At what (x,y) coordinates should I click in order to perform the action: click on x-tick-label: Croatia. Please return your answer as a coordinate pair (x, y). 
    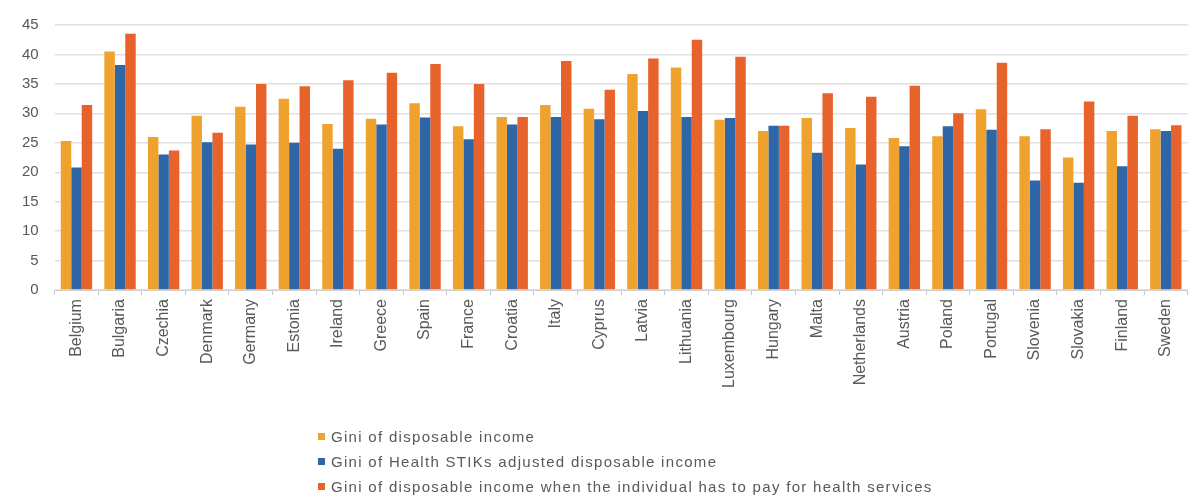
    Looking at the image, I should click on (511, 324).